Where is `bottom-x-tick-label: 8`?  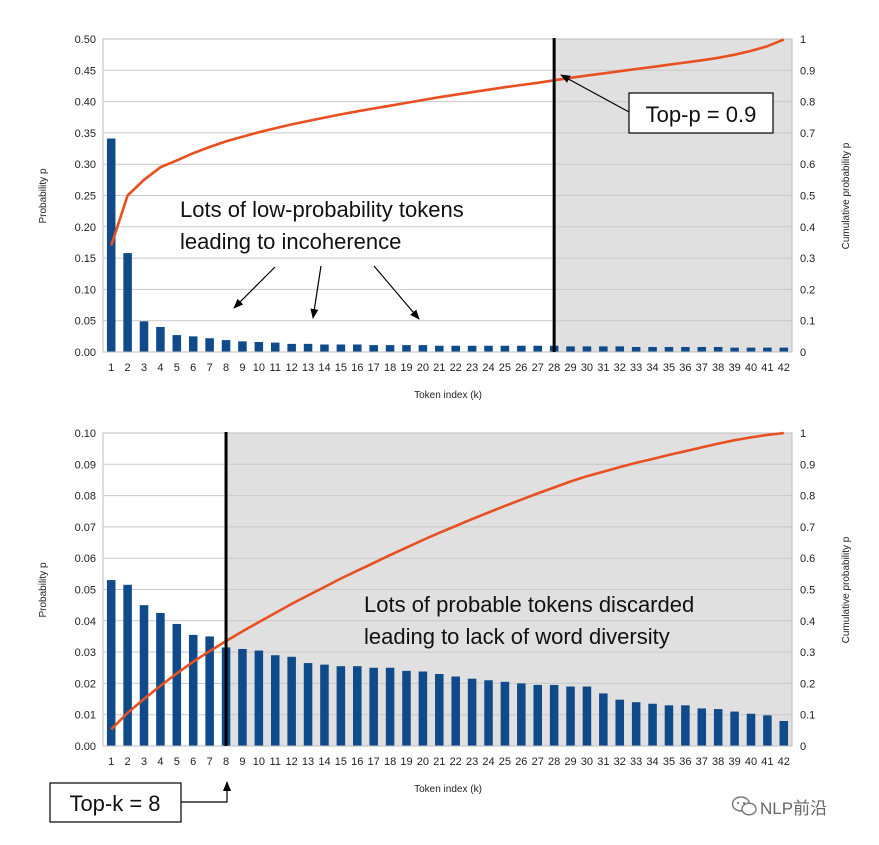 bottom-x-tick-label: 8 is located at coordinates (226, 762).